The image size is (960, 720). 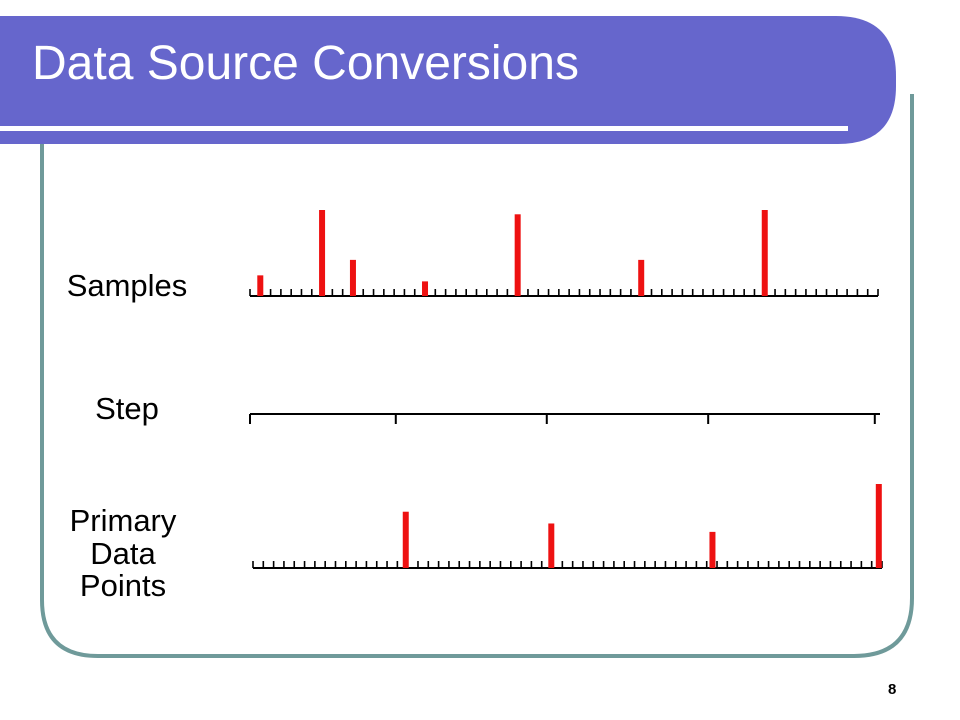 I want to click on primary-label-line: Primary, so click(x=123, y=520).